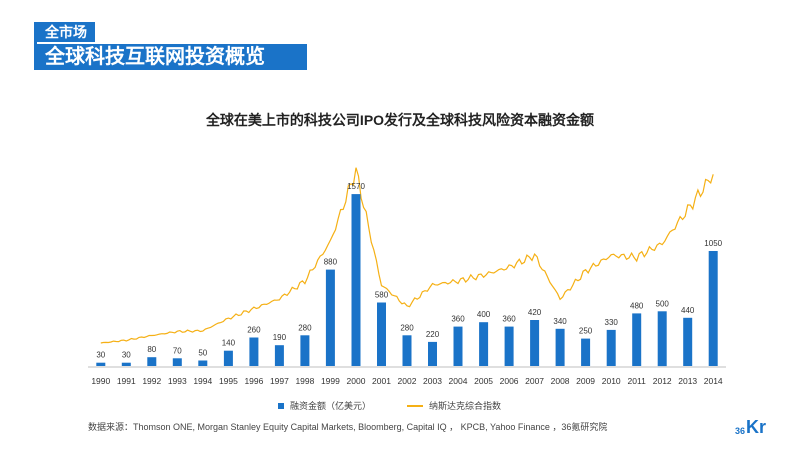 Image resolution: width=800 pixels, height=450 pixels. What do you see at coordinates (66, 32) in the screenshot?
I see `section-tag: 全市场` at bounding box center [66, 32].